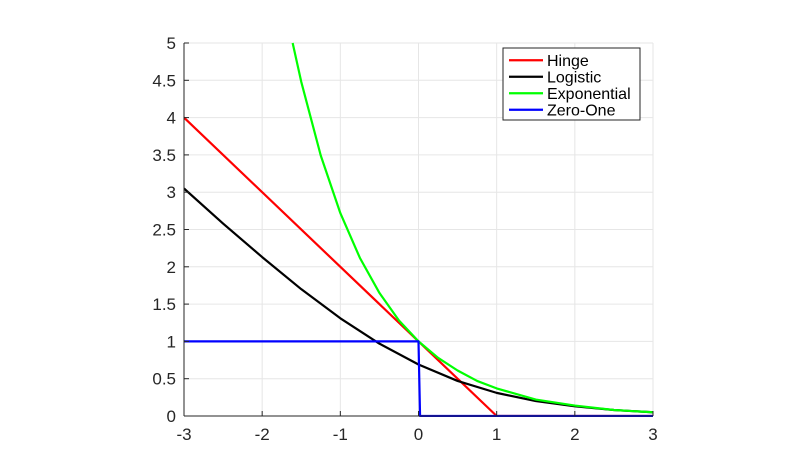  What do you see at coordinates (652, 434) in the screenshot?
I see `x-tick-label: 3` at bounding box center [652, 434].